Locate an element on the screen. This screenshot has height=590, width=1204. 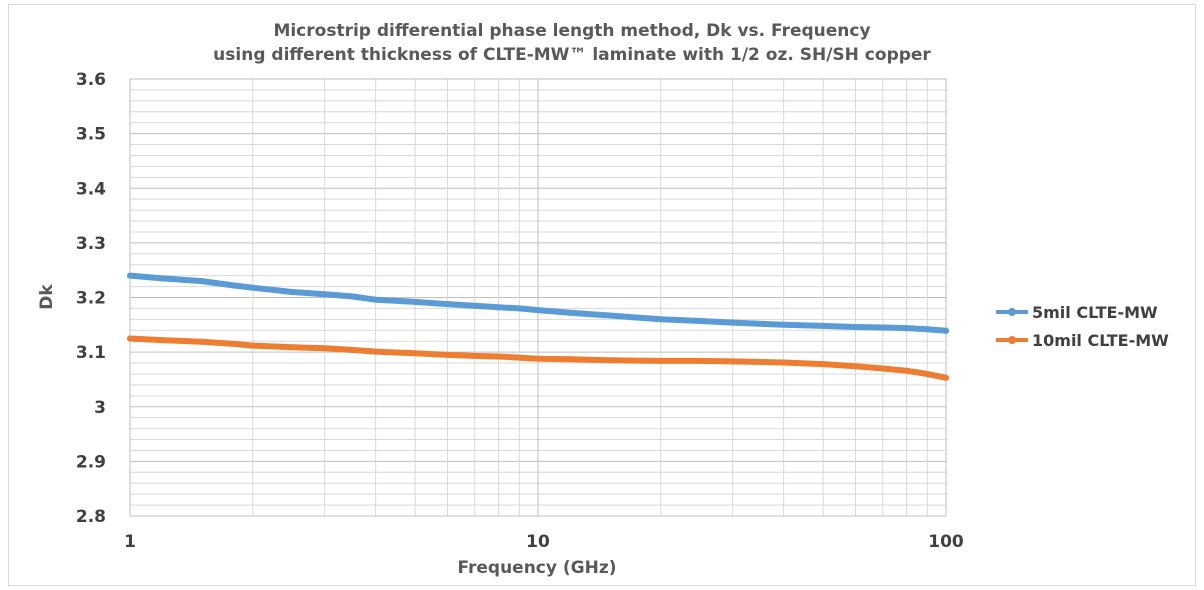
plot-series is located at coordinates (538, 326).